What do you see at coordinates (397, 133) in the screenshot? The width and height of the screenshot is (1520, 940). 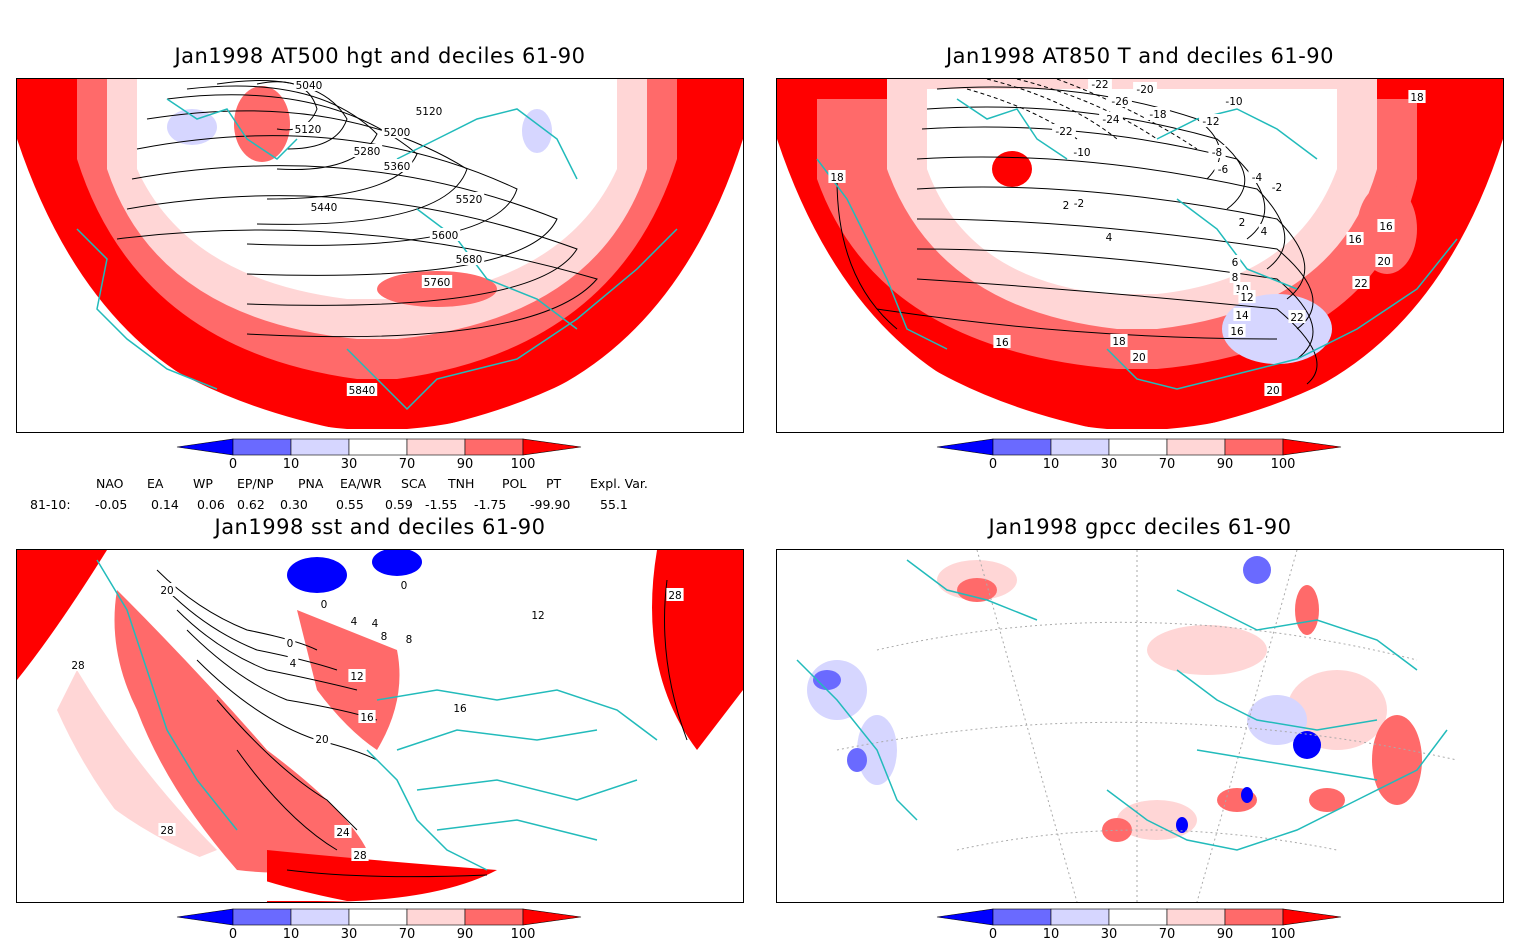 I see `contour-label: 5200` at bounding box center [397, 133].